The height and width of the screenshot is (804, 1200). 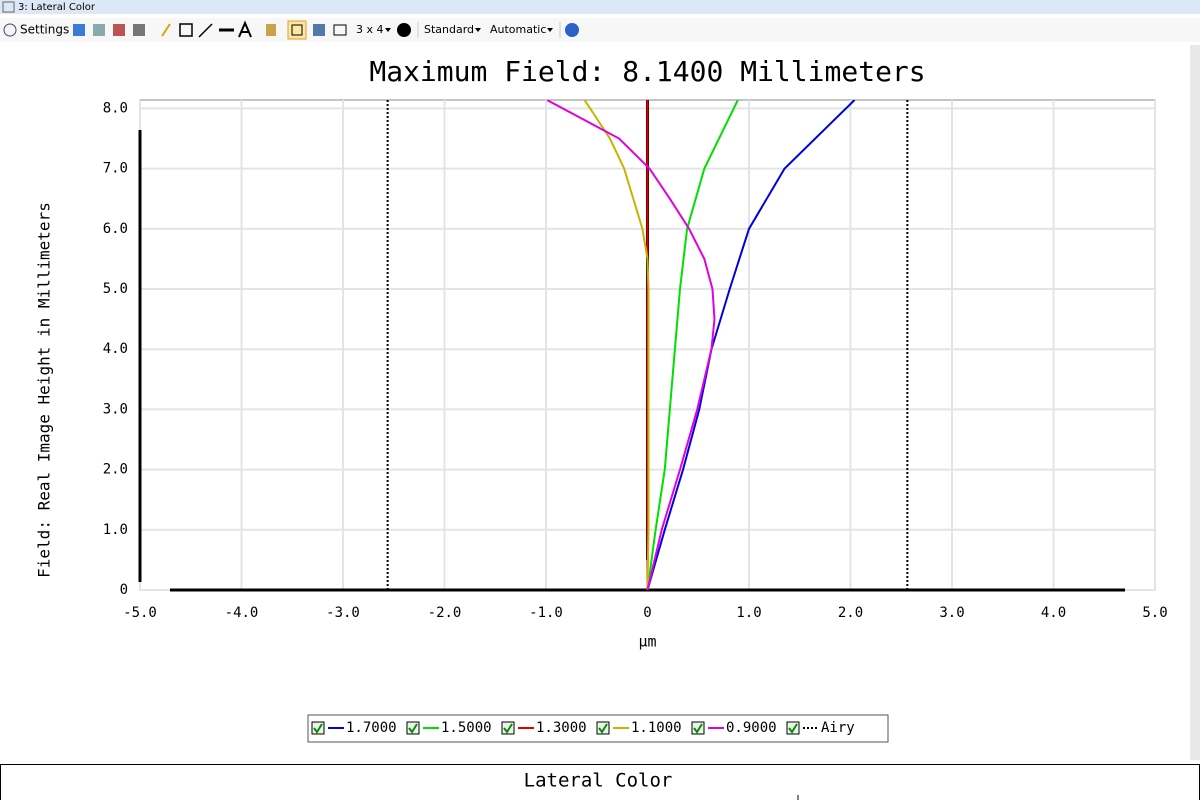 What do you see at coordinates (57, 7) in the screenshot?
I see `window-title: 3: Lateral Color` at bounding box center [57, 7].